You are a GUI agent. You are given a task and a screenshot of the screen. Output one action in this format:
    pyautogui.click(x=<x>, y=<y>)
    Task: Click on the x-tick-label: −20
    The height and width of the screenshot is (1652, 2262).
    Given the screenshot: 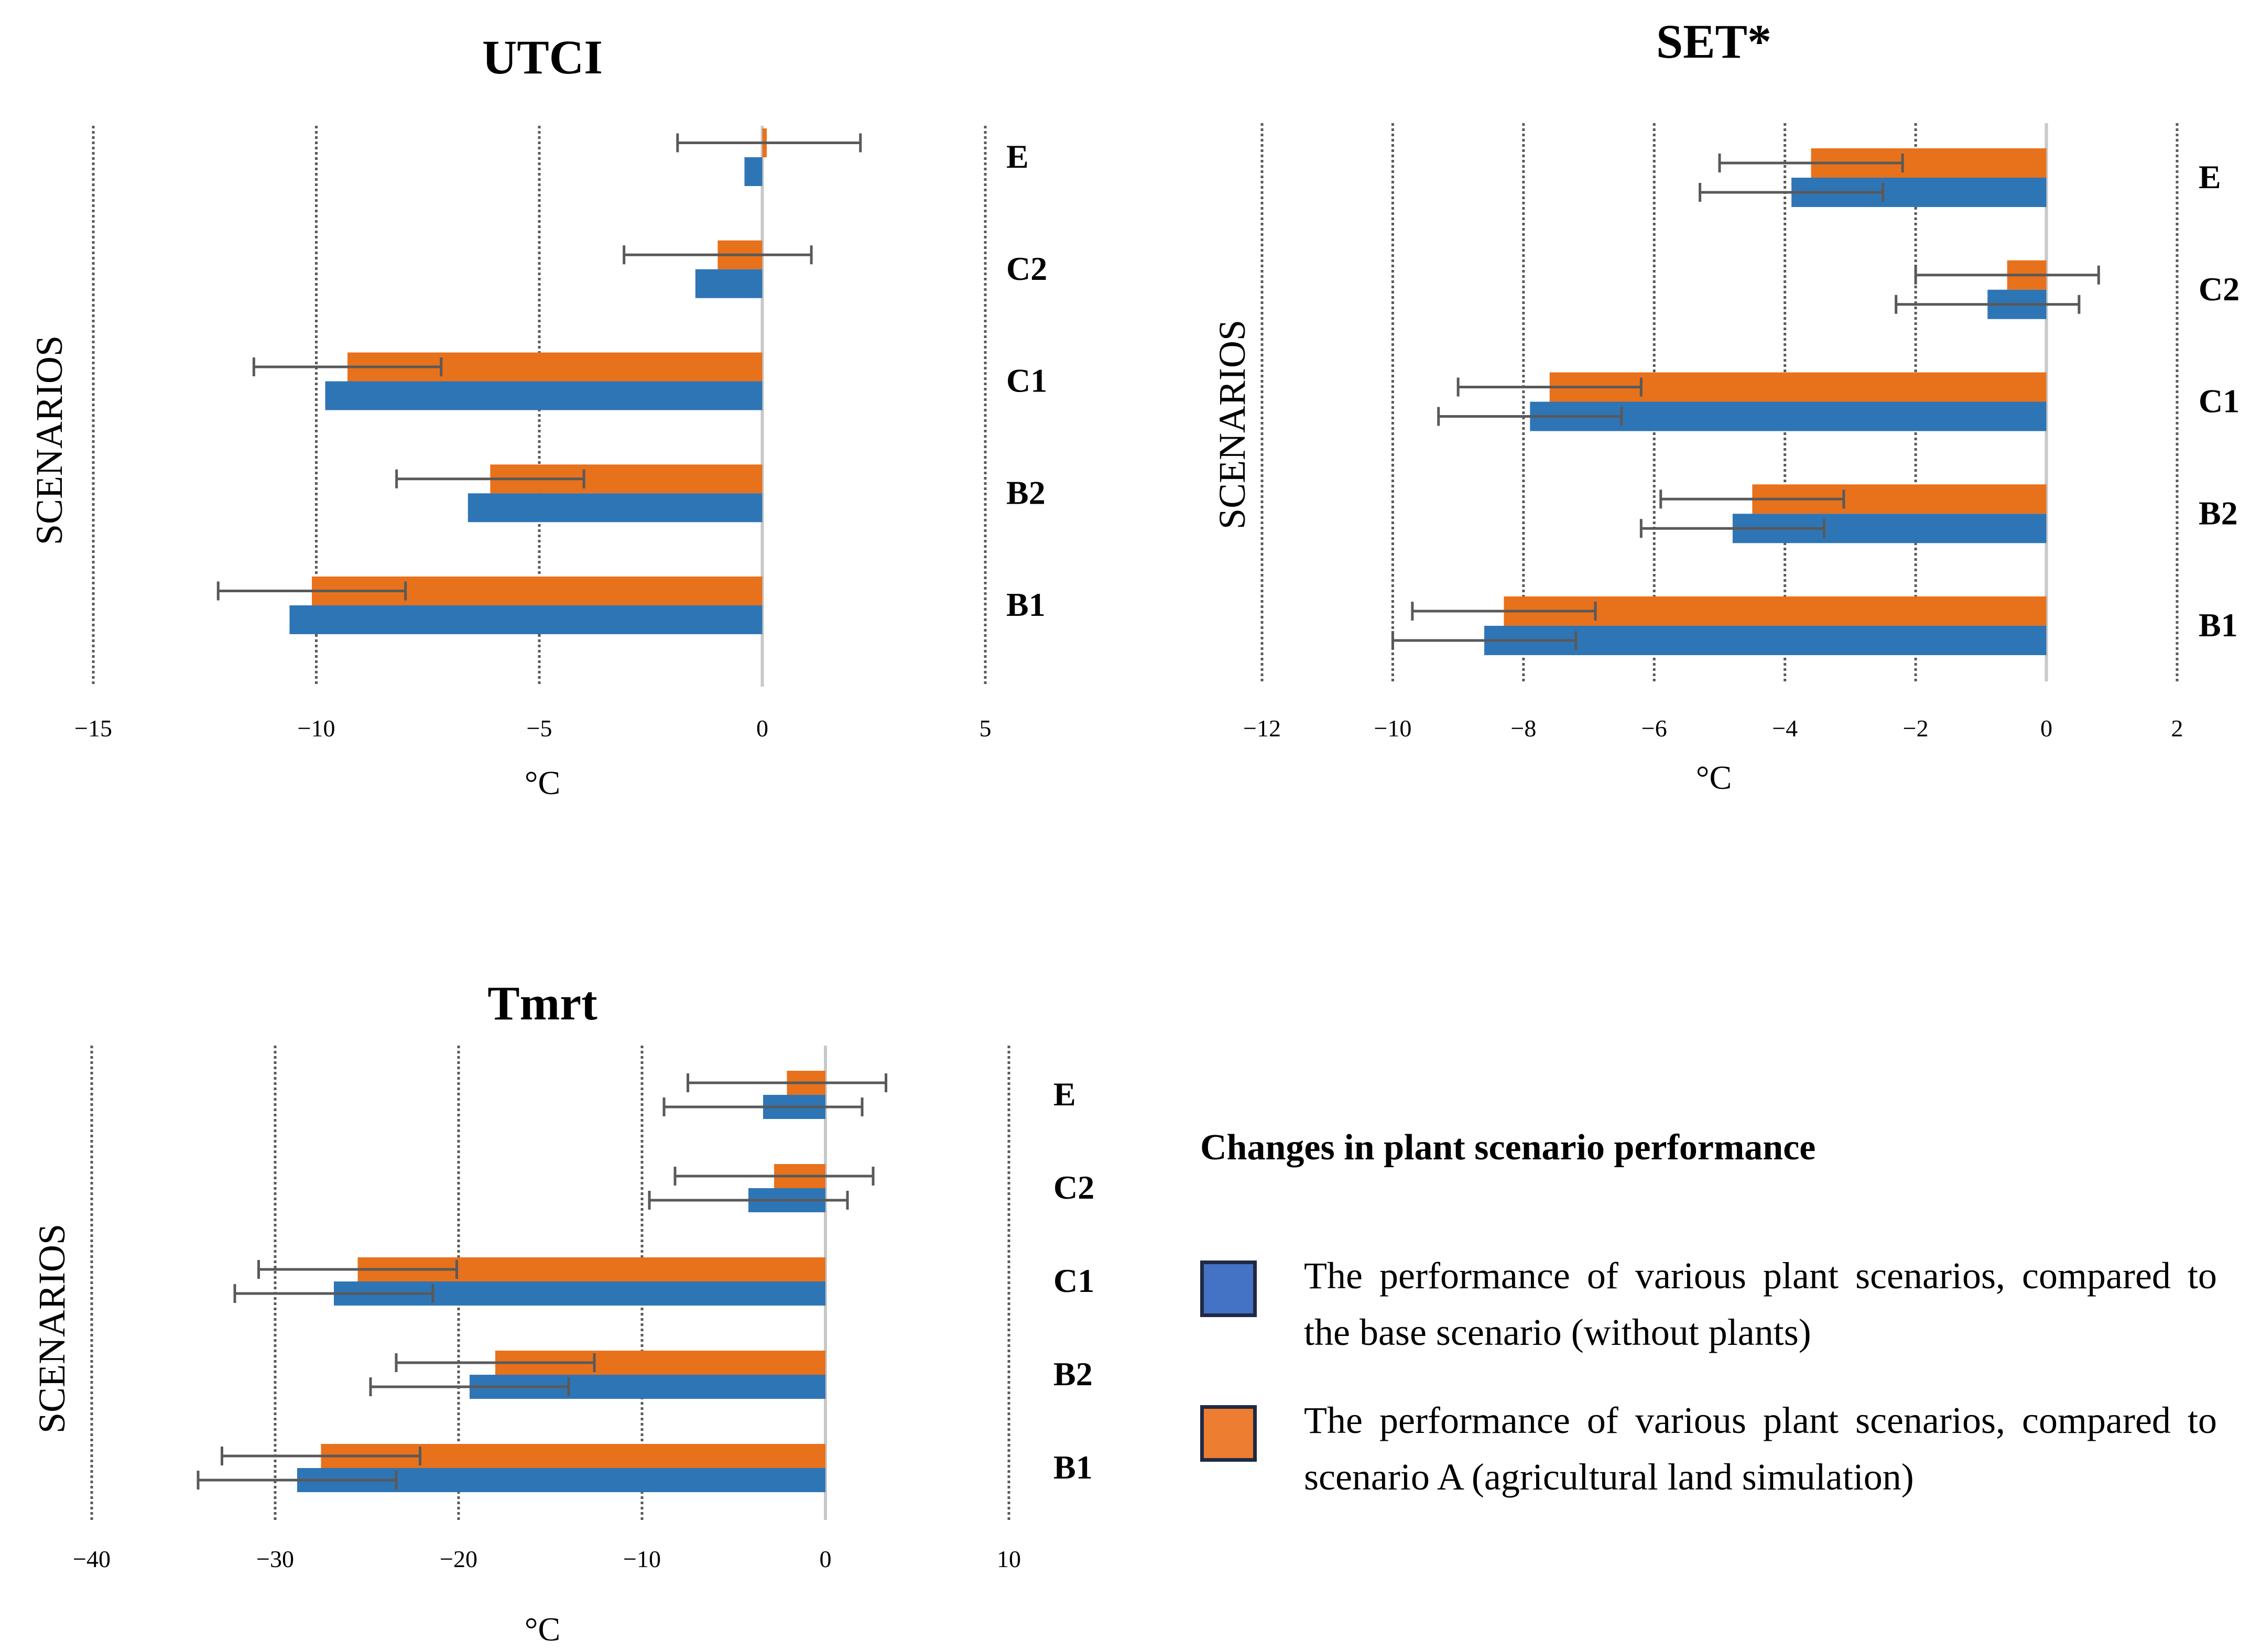 What is the action you would take?
    pyautogui.click(x=458, y=1559)
    